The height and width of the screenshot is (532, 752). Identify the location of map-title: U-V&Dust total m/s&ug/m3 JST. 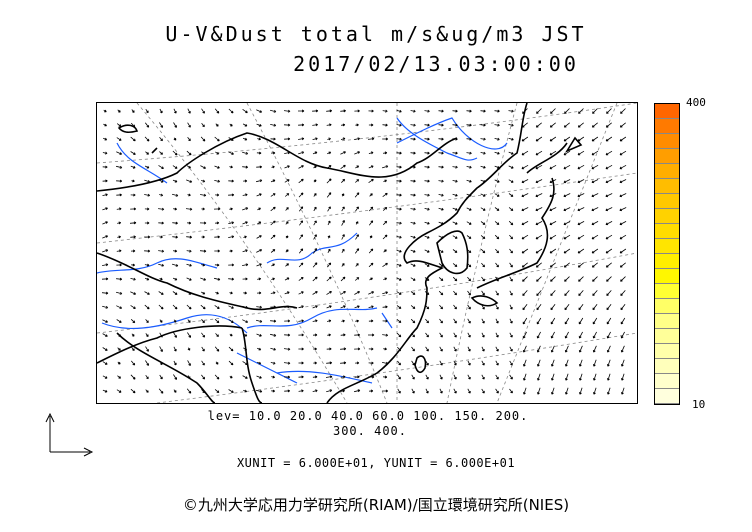
(376, 34).